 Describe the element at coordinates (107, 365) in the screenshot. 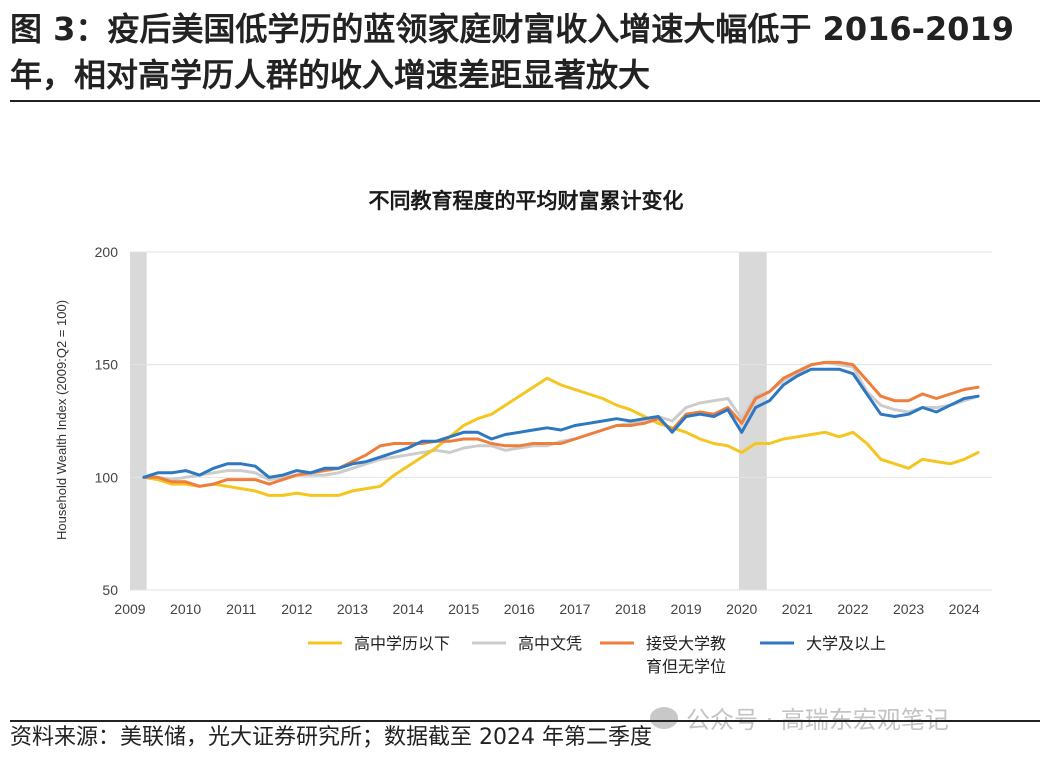

I see `y-tick-label: 150` at that location.